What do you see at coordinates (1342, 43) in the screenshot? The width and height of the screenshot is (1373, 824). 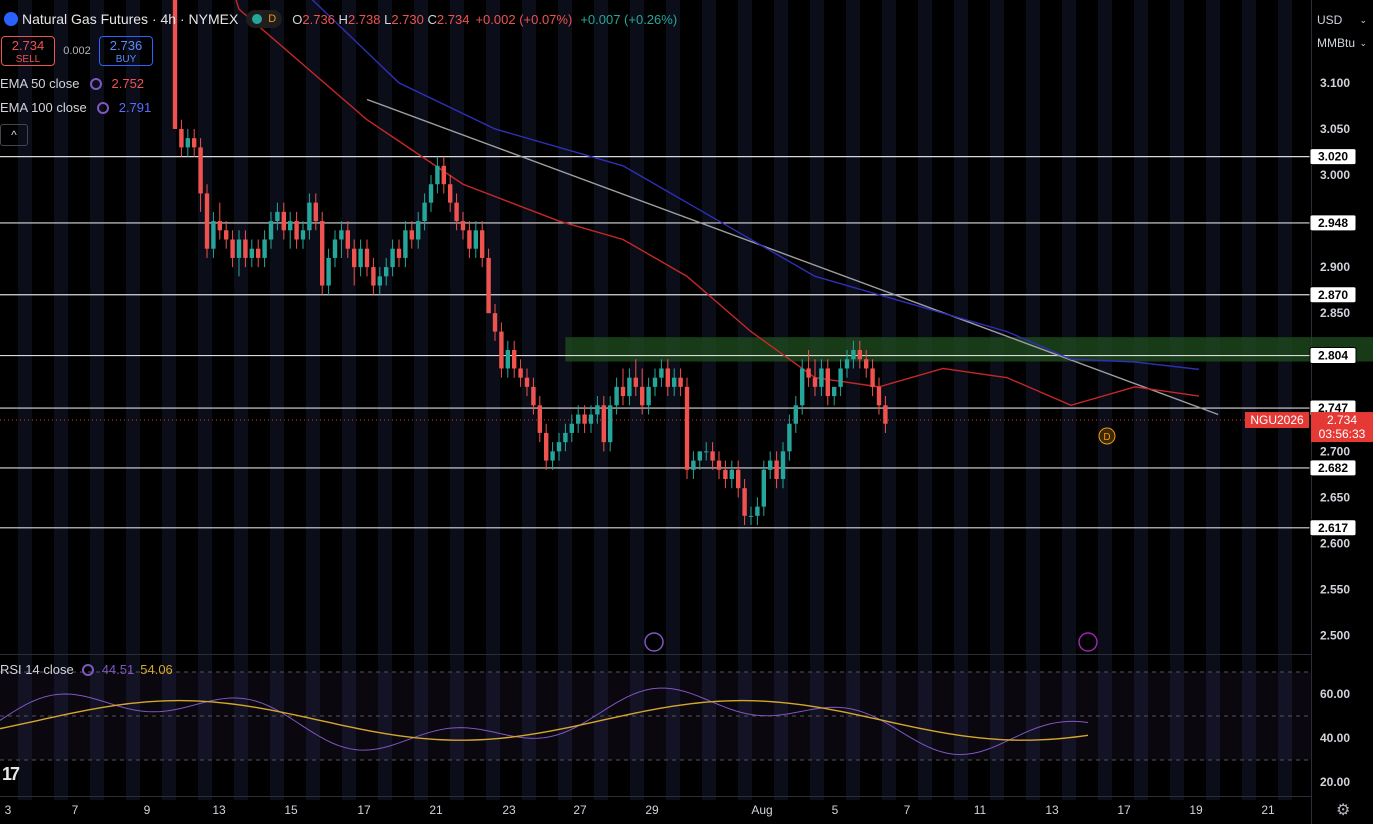 I see `unit-select: MMBtu ⌄` at bounding box center [1342, 43].